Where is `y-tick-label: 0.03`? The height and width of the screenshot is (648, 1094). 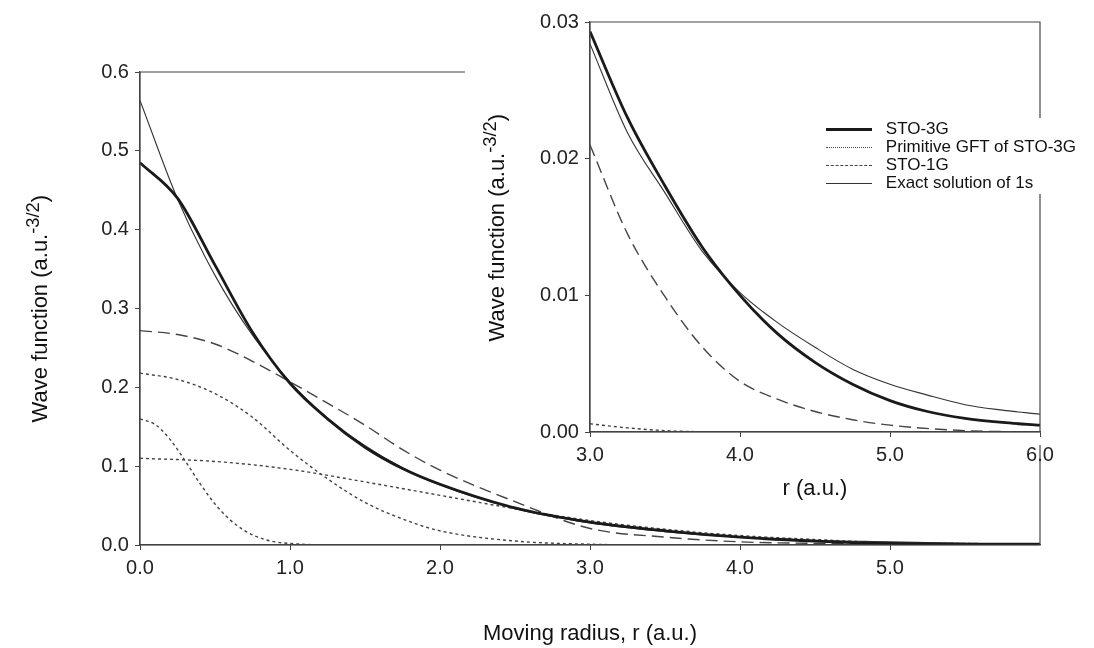
y-tick-label: 0.03 is located at coordinates (559, 20).